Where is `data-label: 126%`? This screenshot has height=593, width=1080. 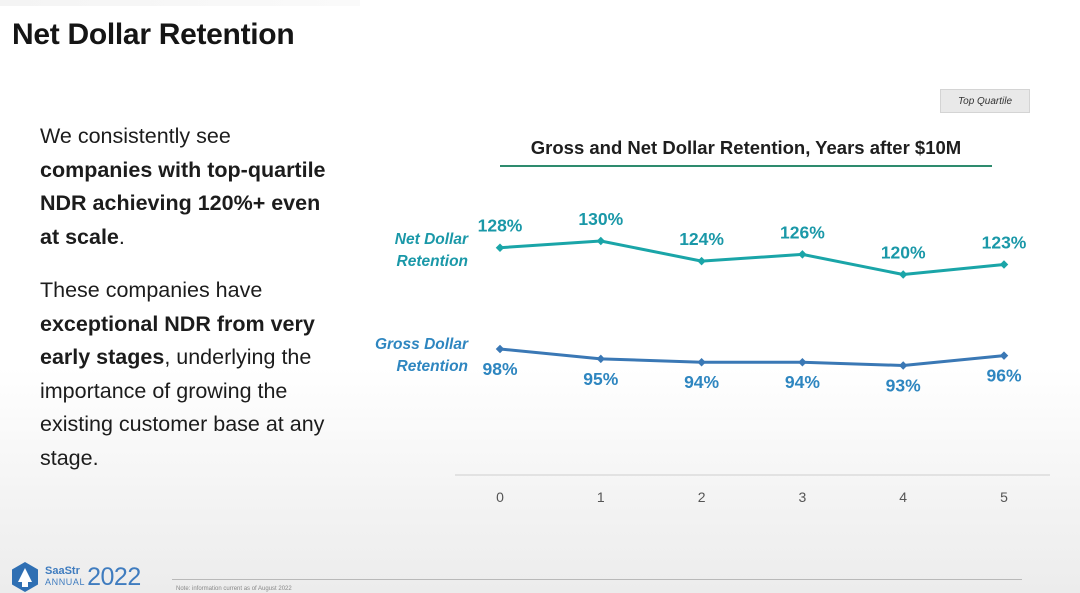
data-label: 126% is located at coordinates (802, 232).